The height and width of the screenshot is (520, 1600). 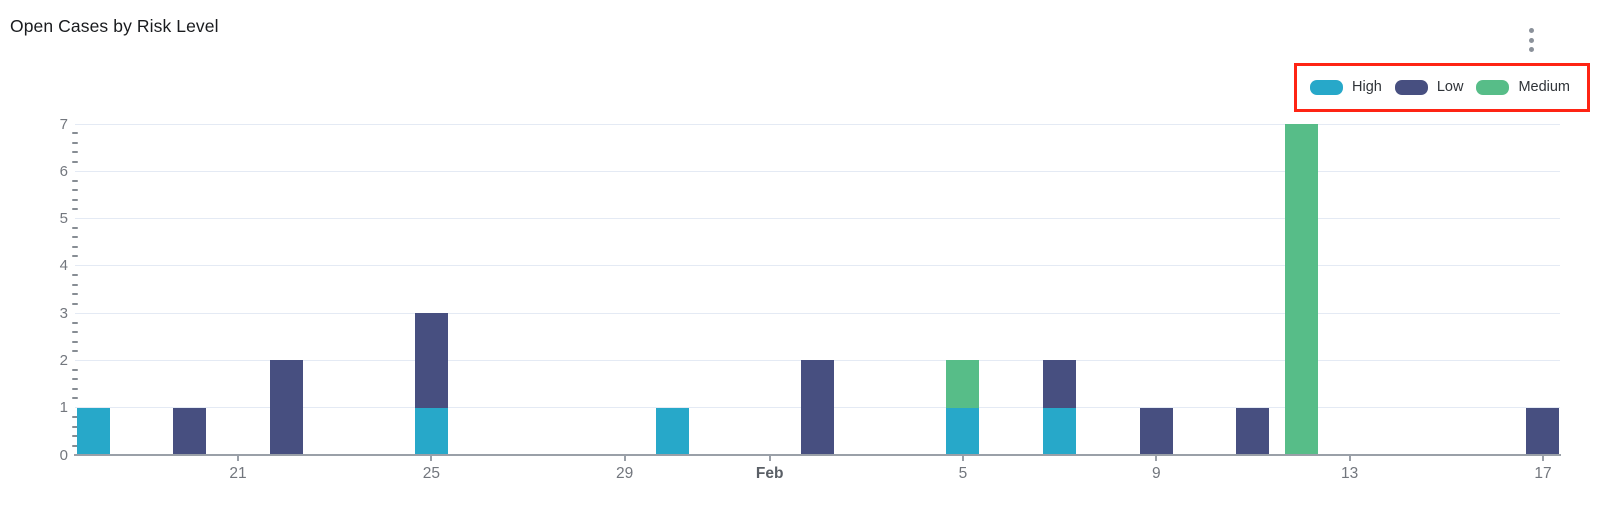 What do you see at coordinates (63, 219) in the screenshot?
I see `y-axis-label: 5` at bounding box center [63, 219].